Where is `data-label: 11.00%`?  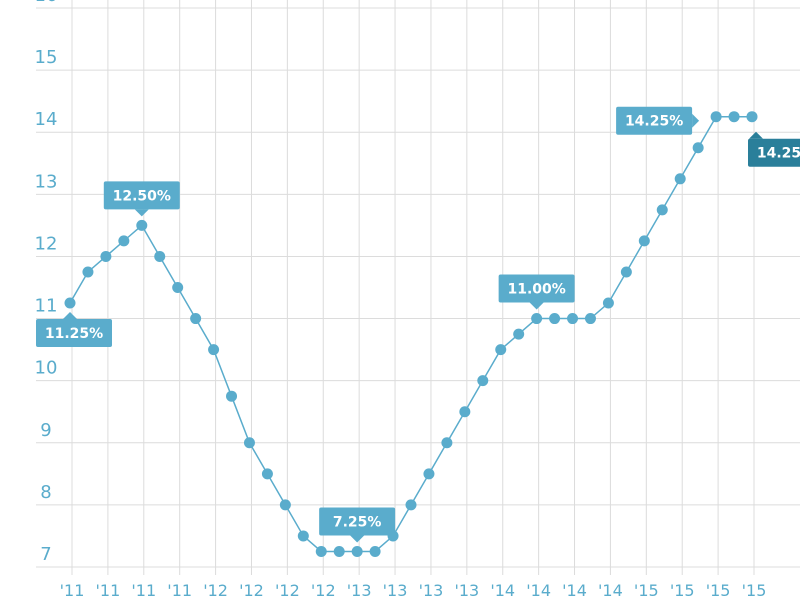 data-label: 11.00% is located at coordinates (536, 290).